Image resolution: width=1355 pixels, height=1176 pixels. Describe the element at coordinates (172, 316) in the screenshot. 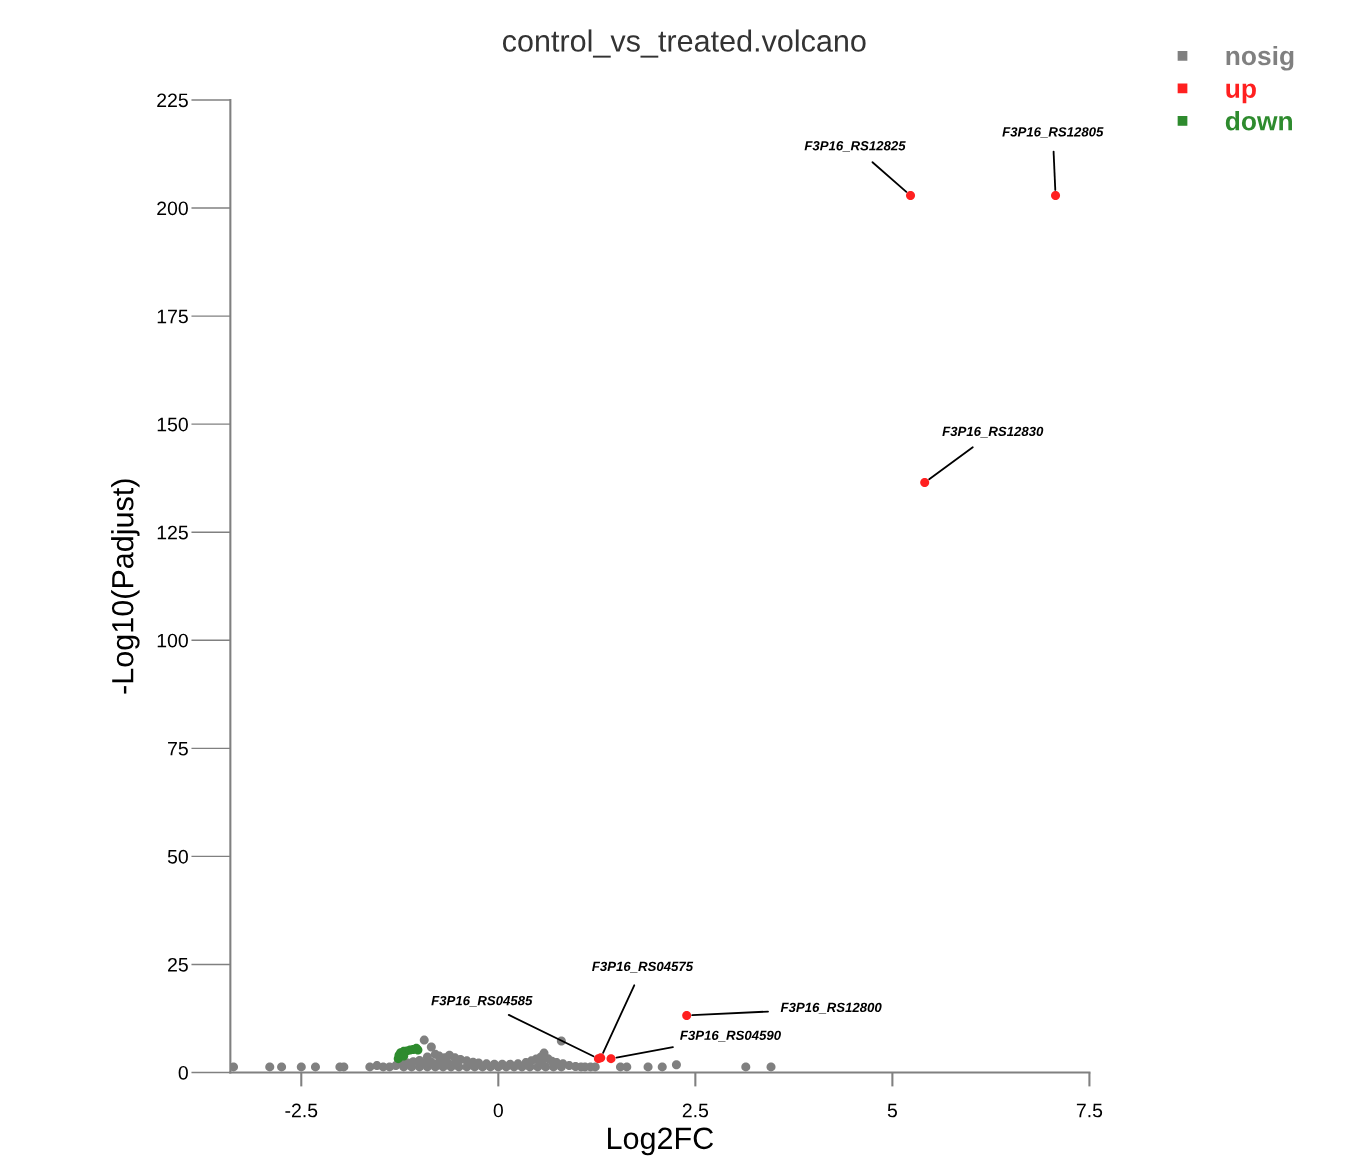

I see `y-tick-label: 175` at that location.